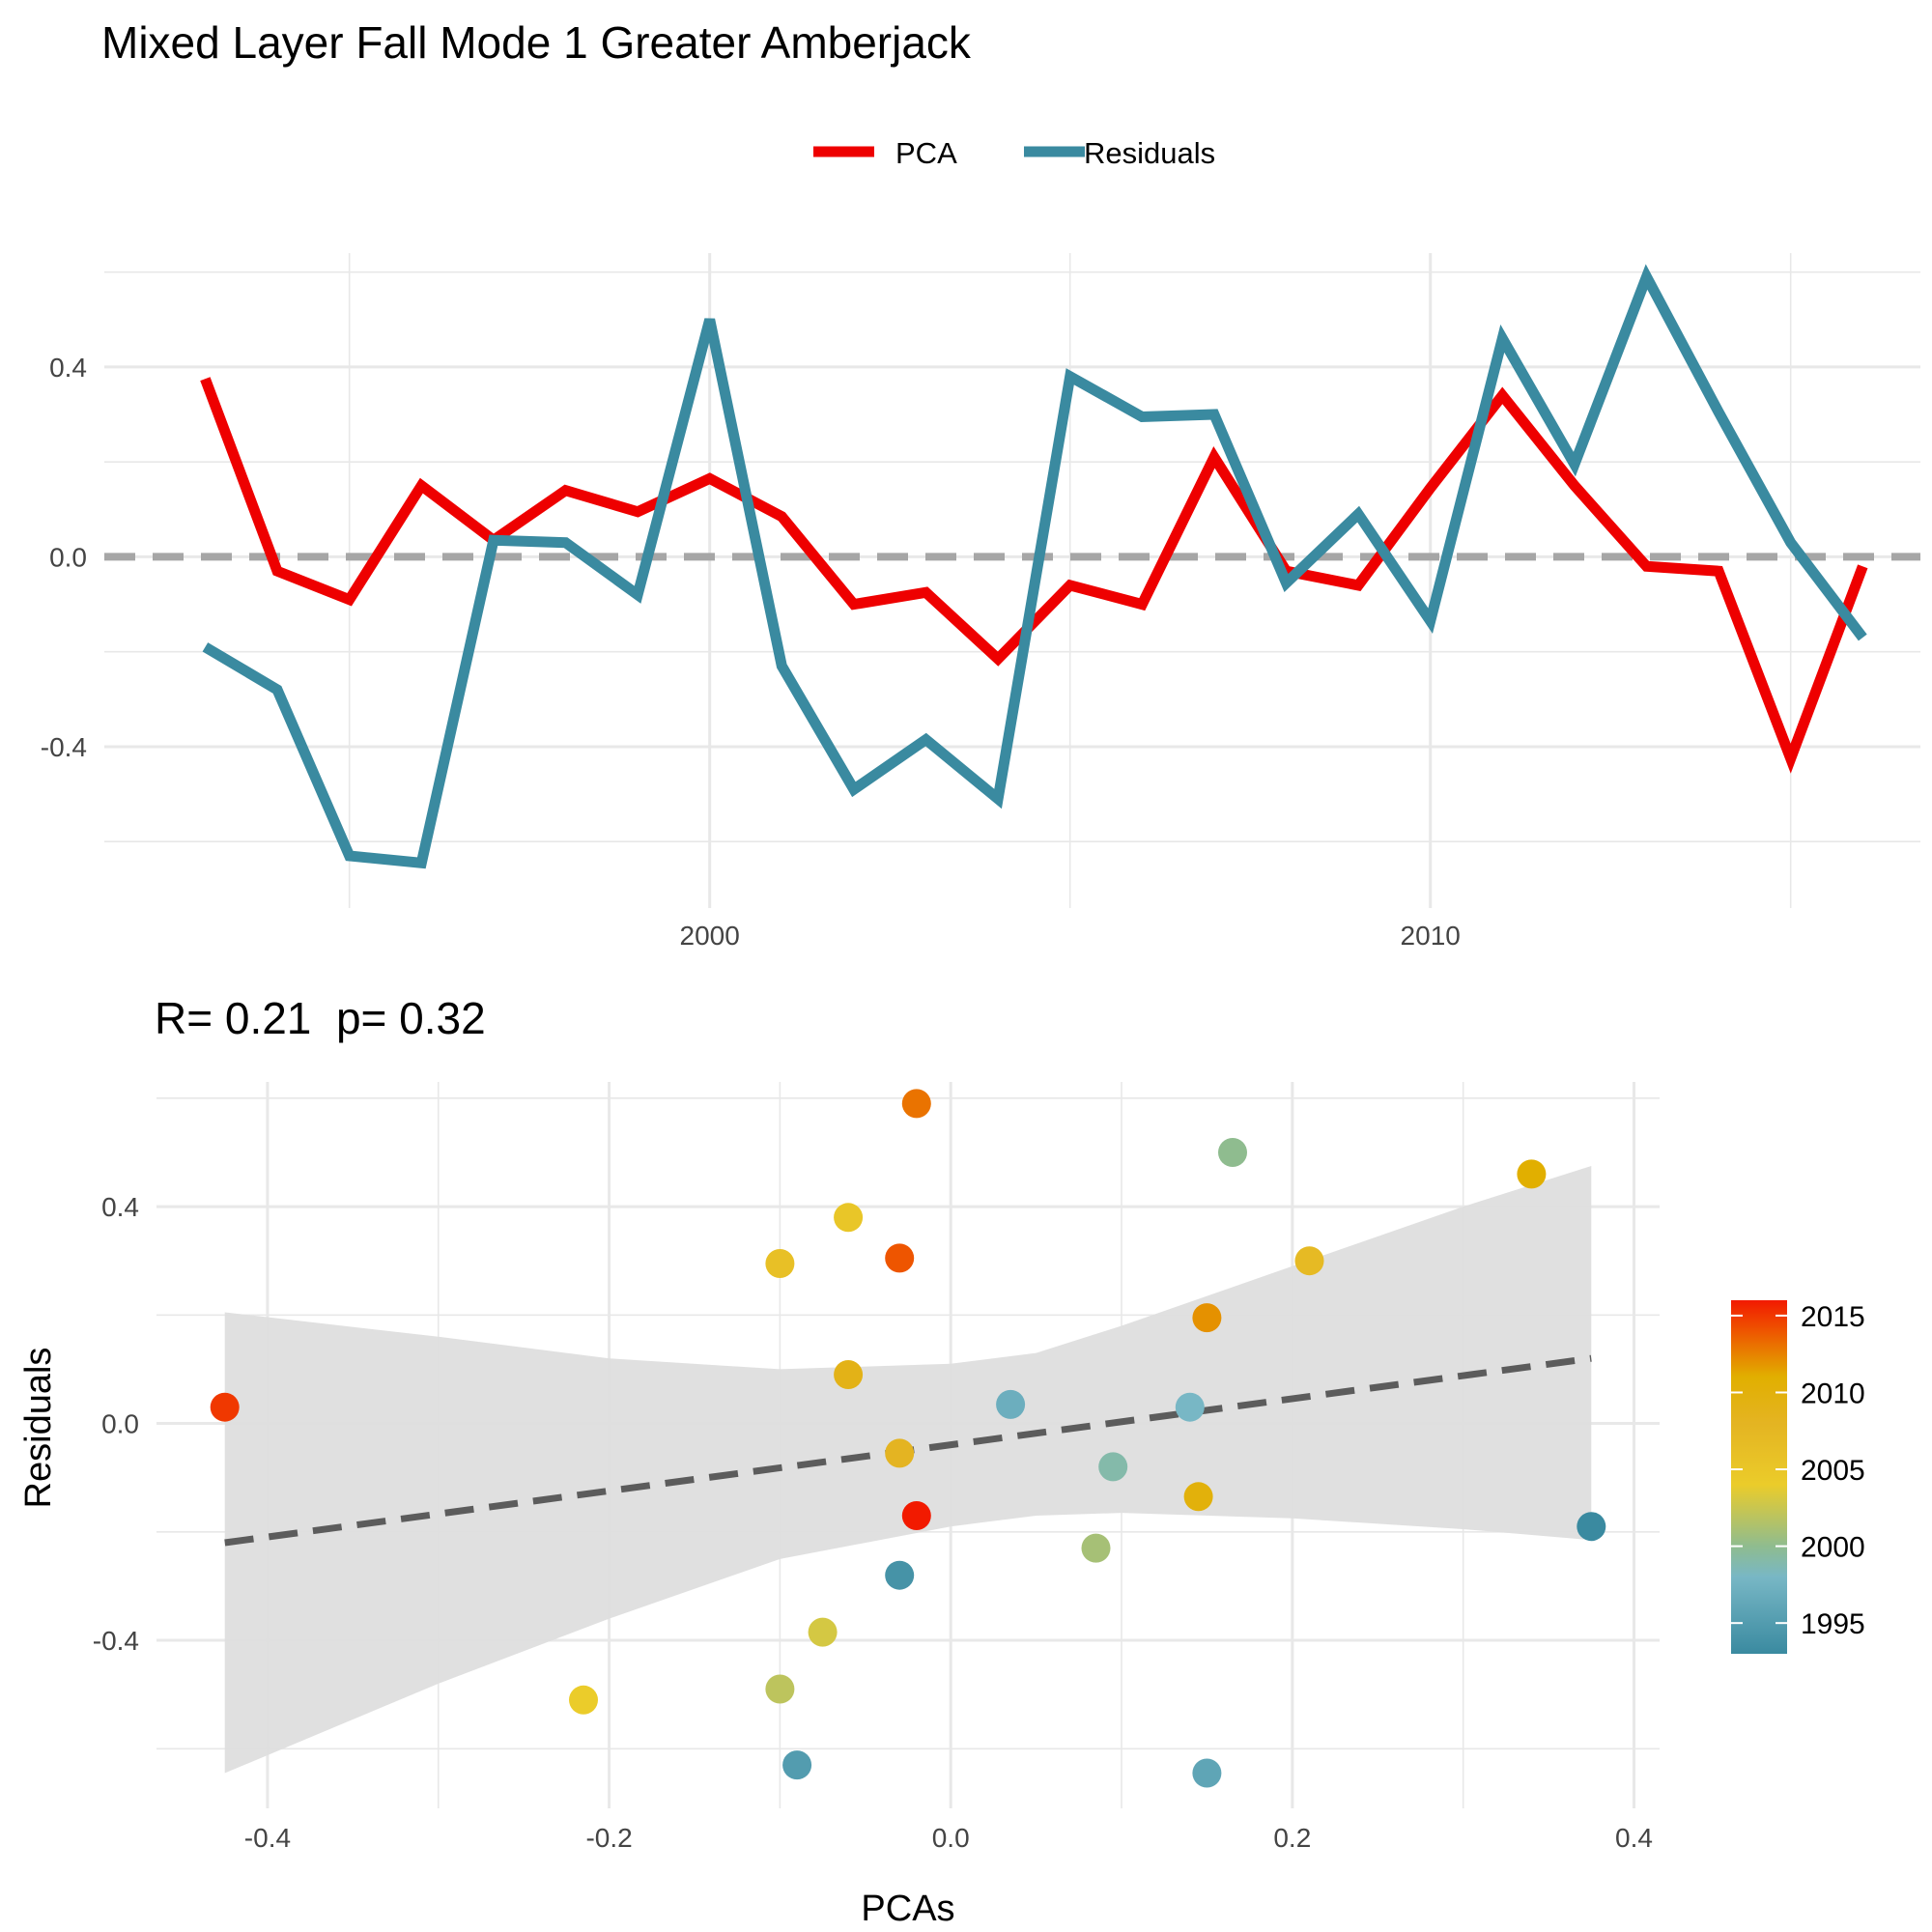 Image resolution: width=1932 pixels, height=1932 pixels. I want to click on sc-x-tick-label: -0.4, so click(267, 1838).